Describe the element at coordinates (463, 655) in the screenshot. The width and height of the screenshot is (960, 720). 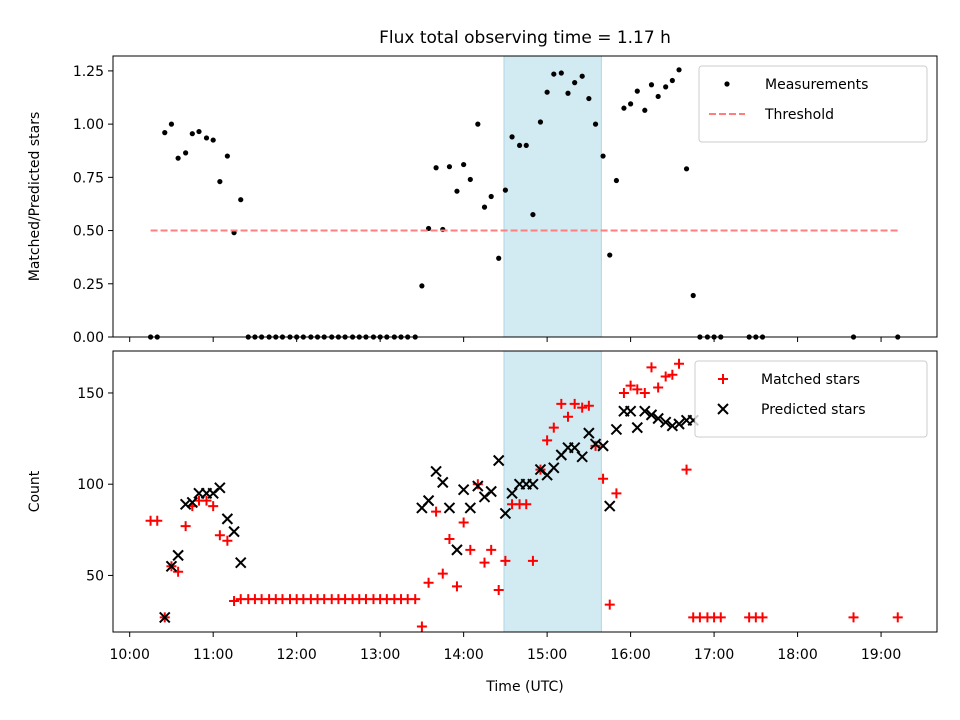
I see `x-tick-label: 14:00` at that location.